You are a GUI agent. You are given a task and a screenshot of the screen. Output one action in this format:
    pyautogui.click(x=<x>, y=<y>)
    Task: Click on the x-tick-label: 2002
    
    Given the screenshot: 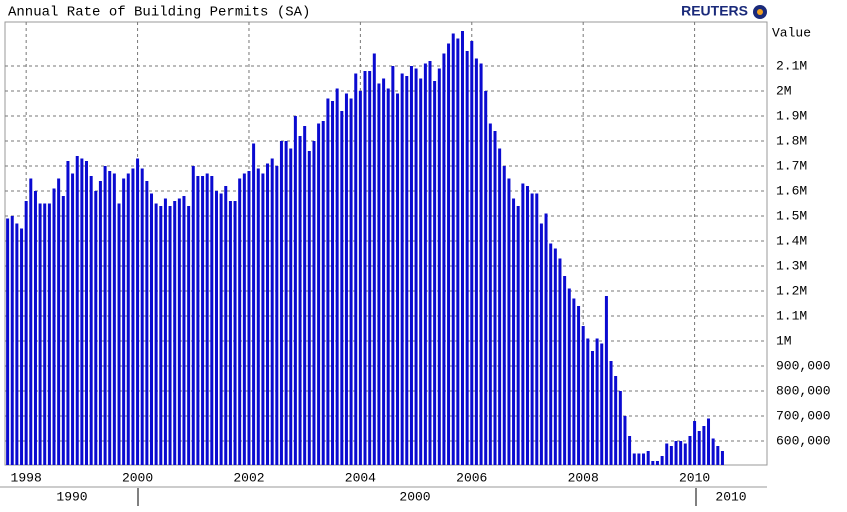 What is the action you would take?
    pyautogui.click(x=248, y=477)
    